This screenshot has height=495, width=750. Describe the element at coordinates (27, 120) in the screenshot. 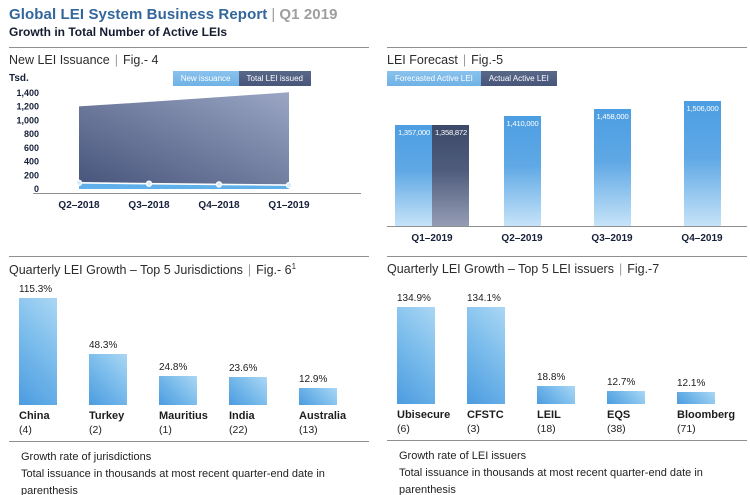

I see `y-axis-tick: 1,000` at that location.